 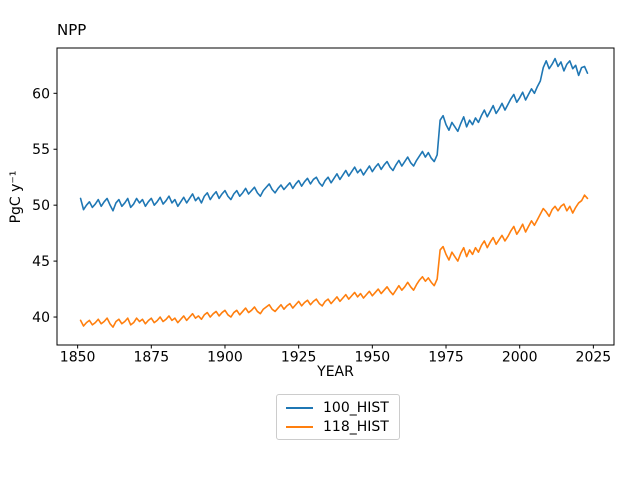 I want to click on legend-line-sample-118-hist, so click(x=299, y=426).